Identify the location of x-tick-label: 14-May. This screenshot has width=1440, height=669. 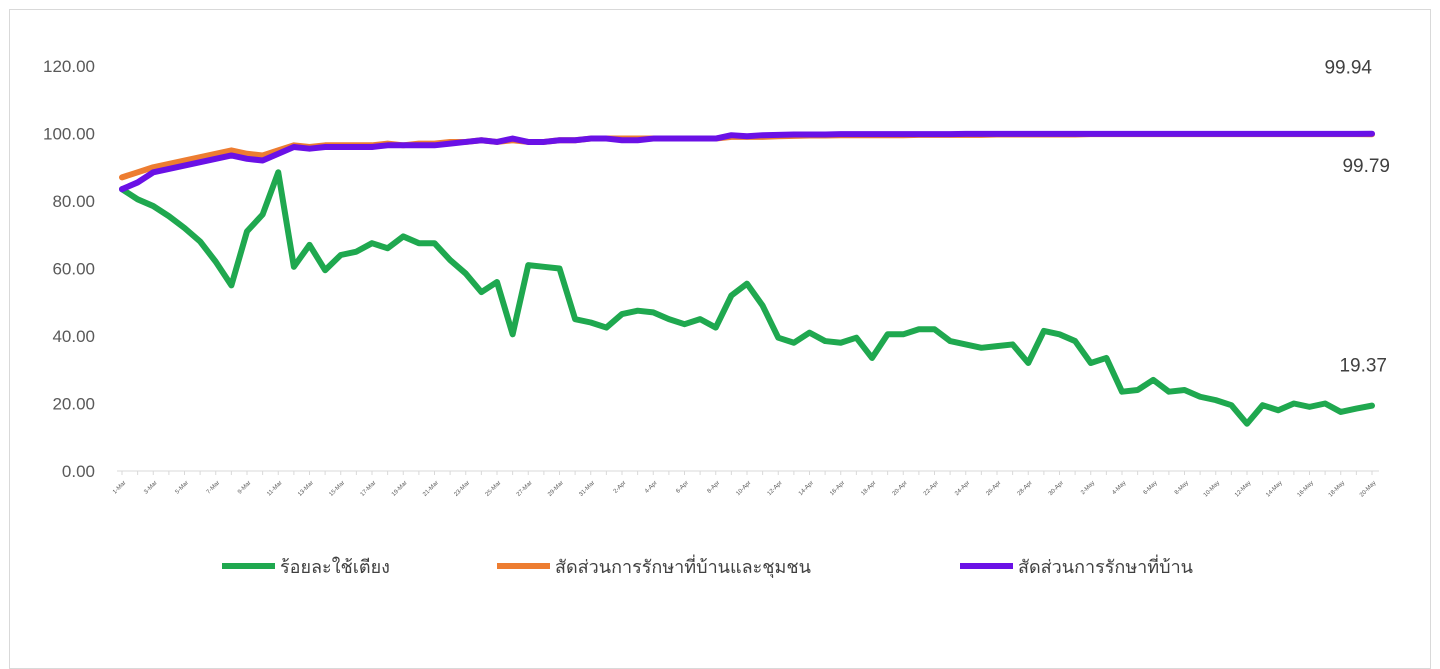
(1274, 489).